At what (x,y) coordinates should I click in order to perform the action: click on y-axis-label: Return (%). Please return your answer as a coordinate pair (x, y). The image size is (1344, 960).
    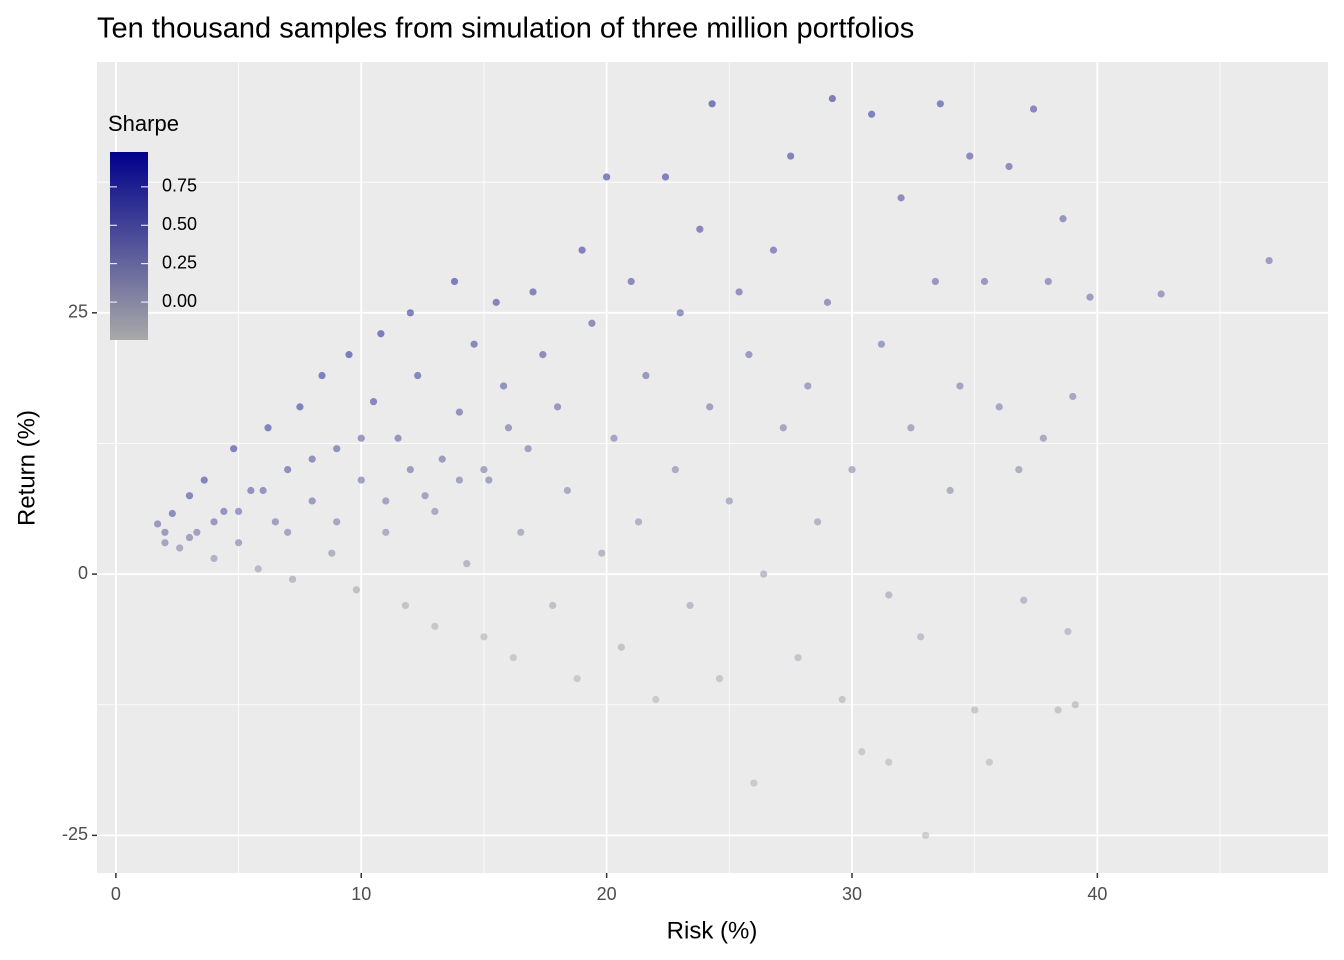
    Looking at the image, I should click on (26, 468).